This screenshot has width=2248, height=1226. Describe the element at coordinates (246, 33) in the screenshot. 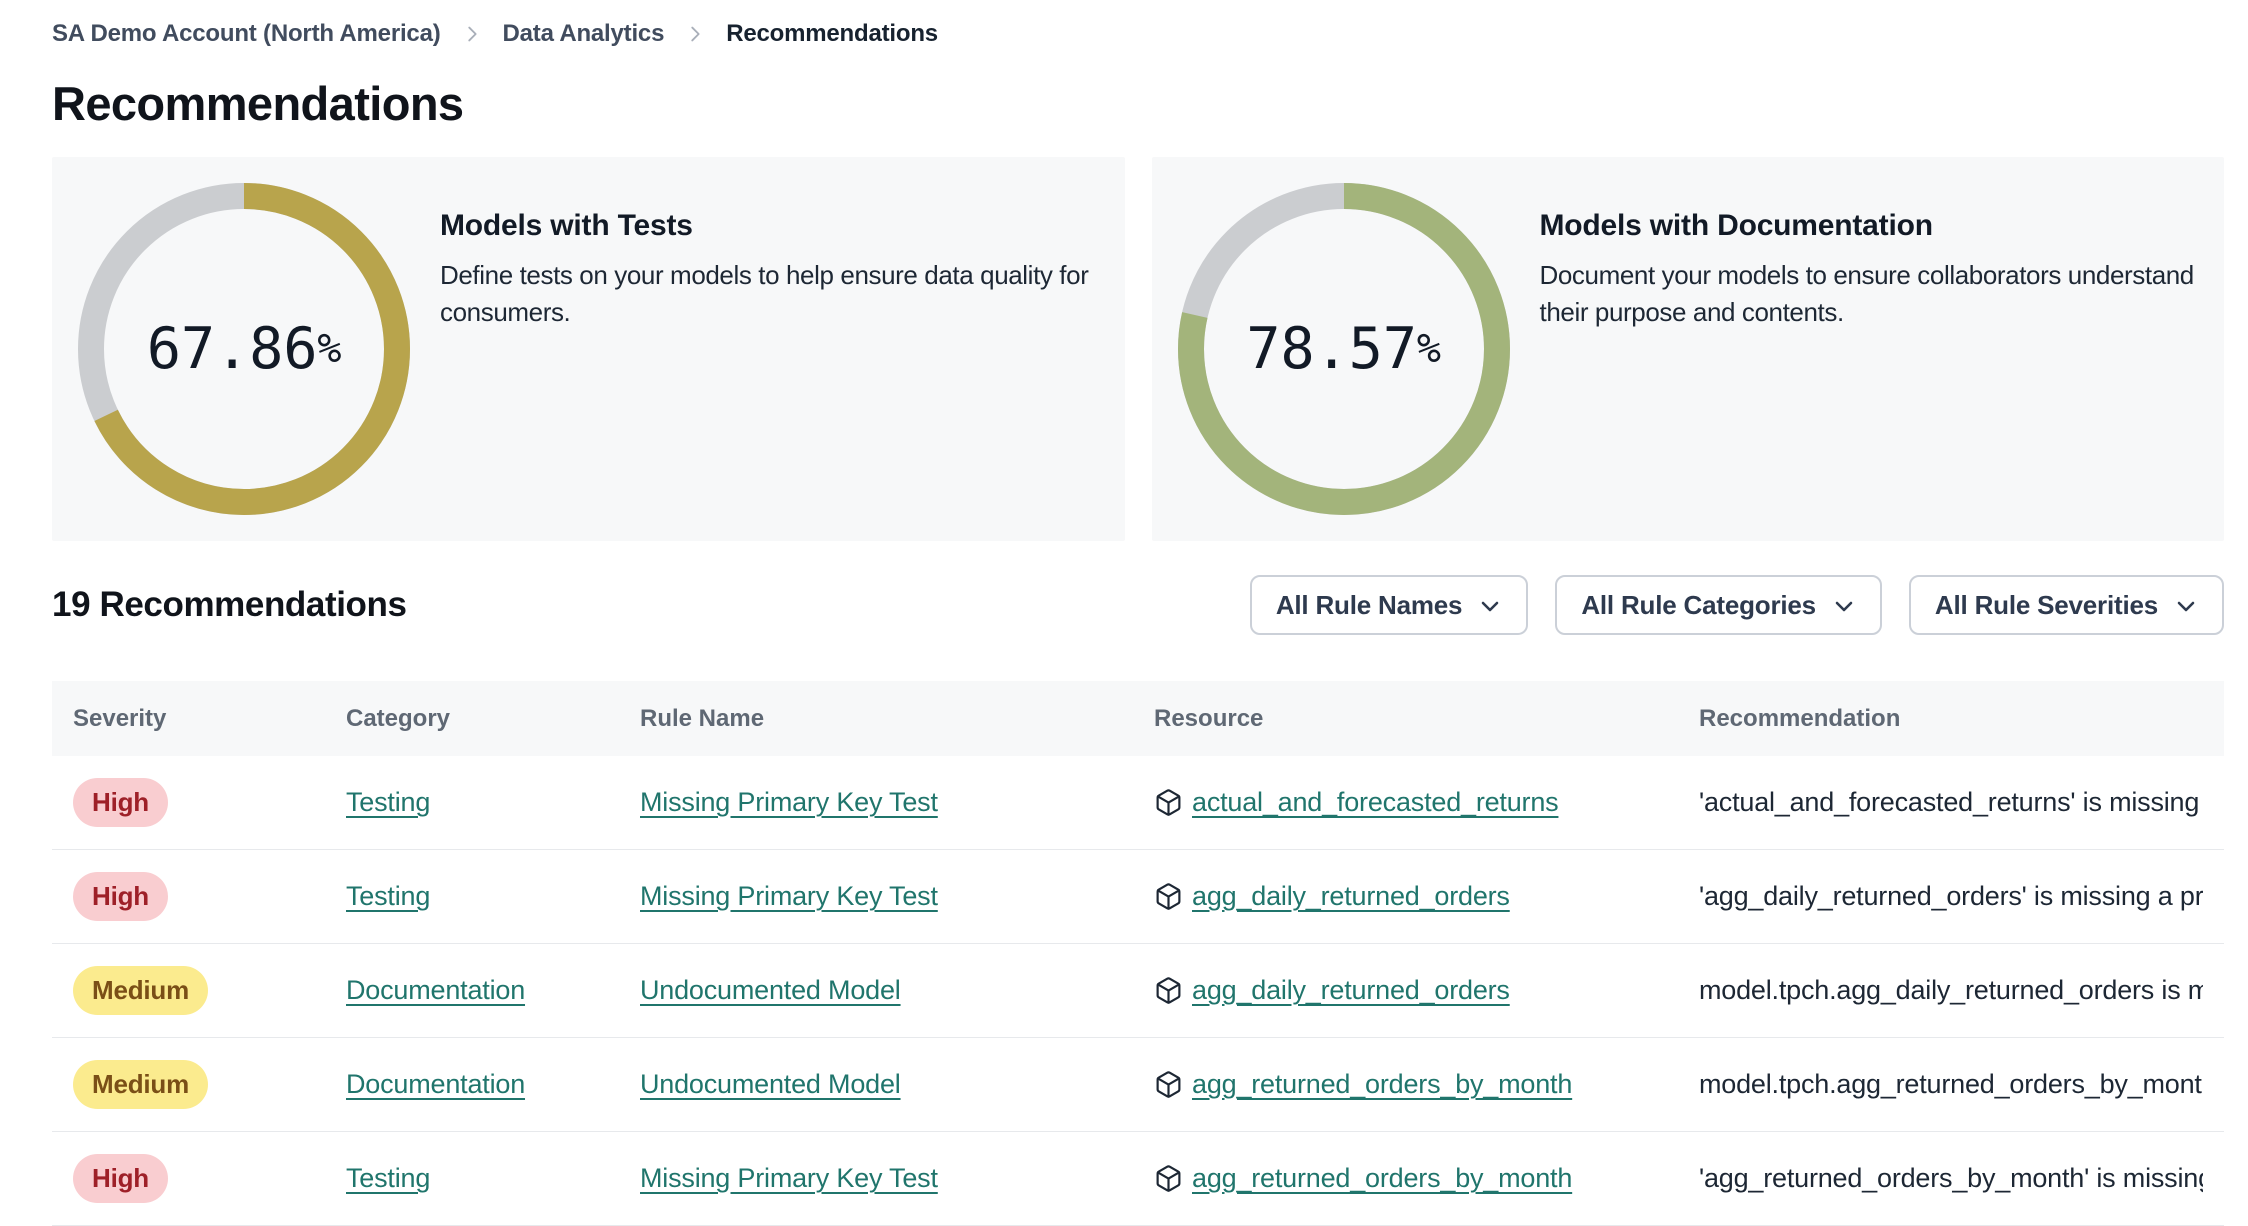

I see `breadcrumb-account: SA Demo Account (North America)` at that location.